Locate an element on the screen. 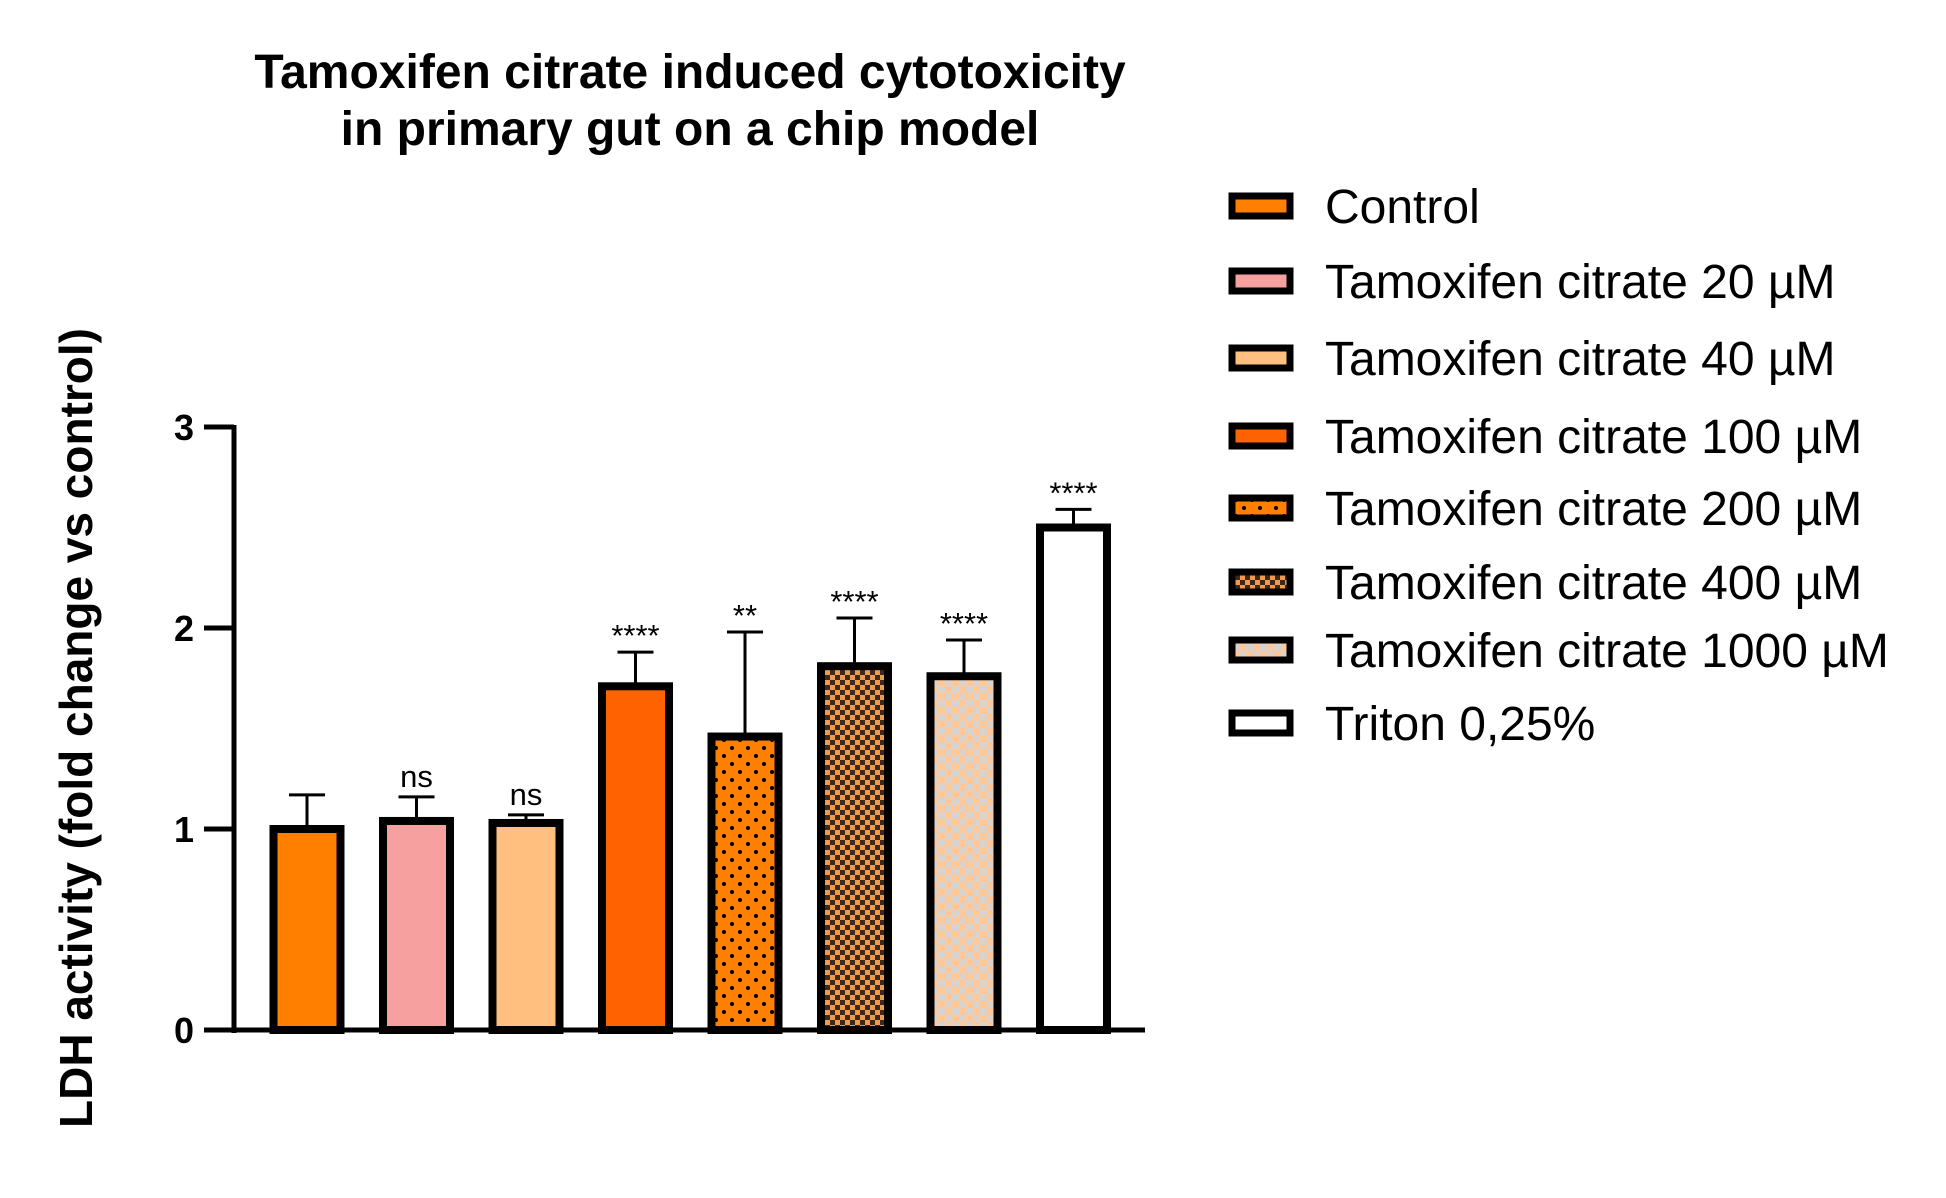 The width and height of the screenshot is (1946, 1198). y-tick-label: 1 is located at coordinates (184, 829).